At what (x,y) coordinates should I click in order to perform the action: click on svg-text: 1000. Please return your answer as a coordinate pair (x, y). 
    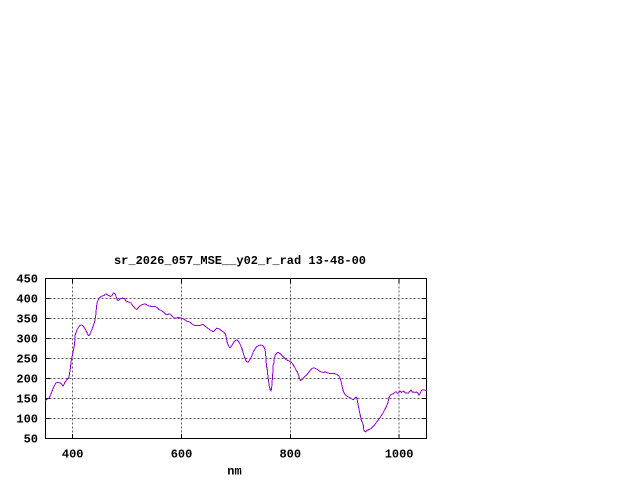
    Looking at the image, I should click on (399, 455).